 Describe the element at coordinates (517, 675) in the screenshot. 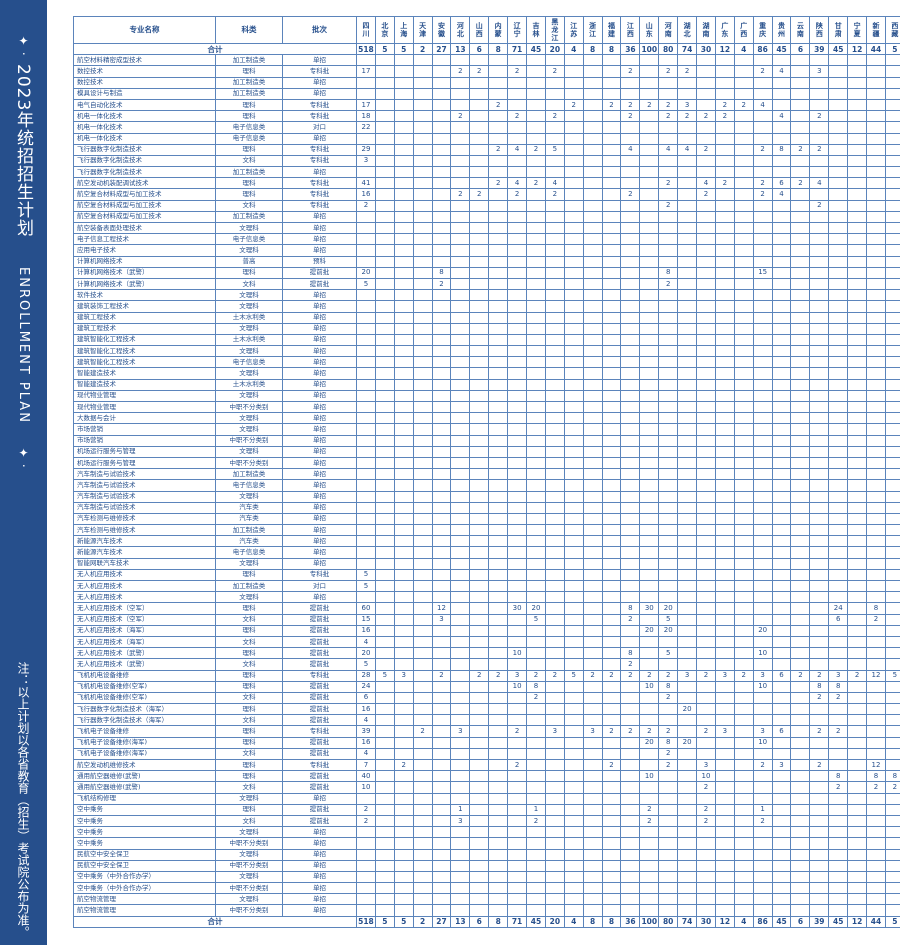

I see `quota-cell: 3` at that location.